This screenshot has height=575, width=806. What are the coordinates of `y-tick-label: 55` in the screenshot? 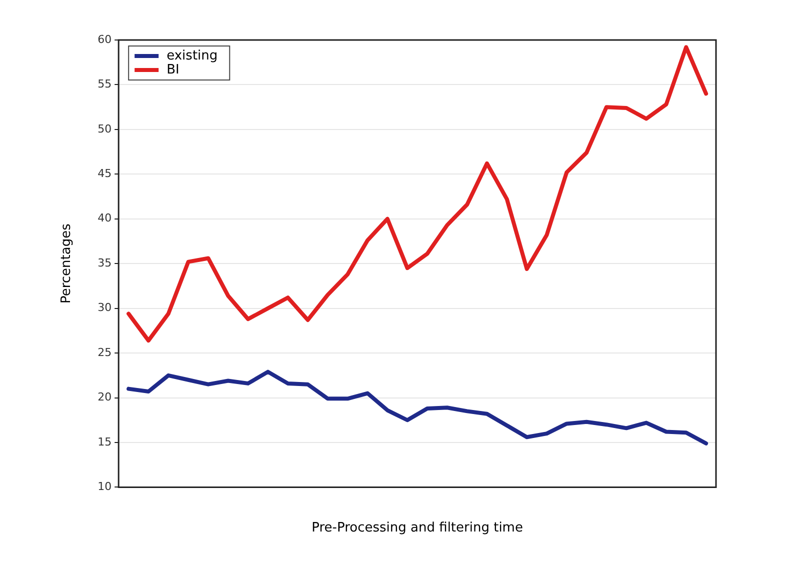 It's located at (105, 84).